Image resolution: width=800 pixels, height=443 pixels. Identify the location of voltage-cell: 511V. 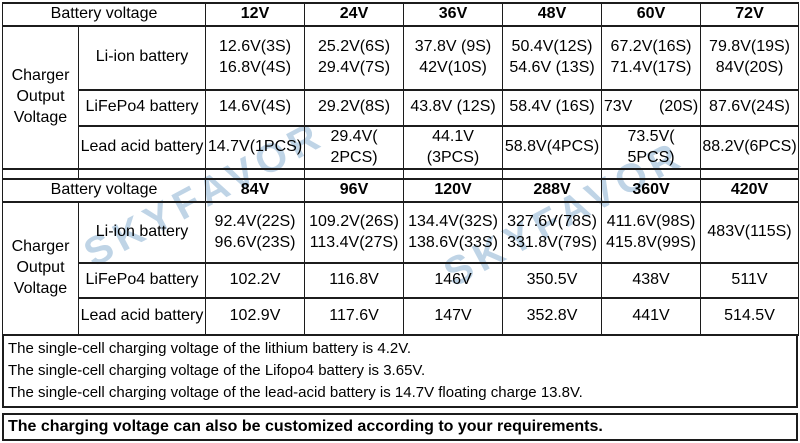
(750, 281).